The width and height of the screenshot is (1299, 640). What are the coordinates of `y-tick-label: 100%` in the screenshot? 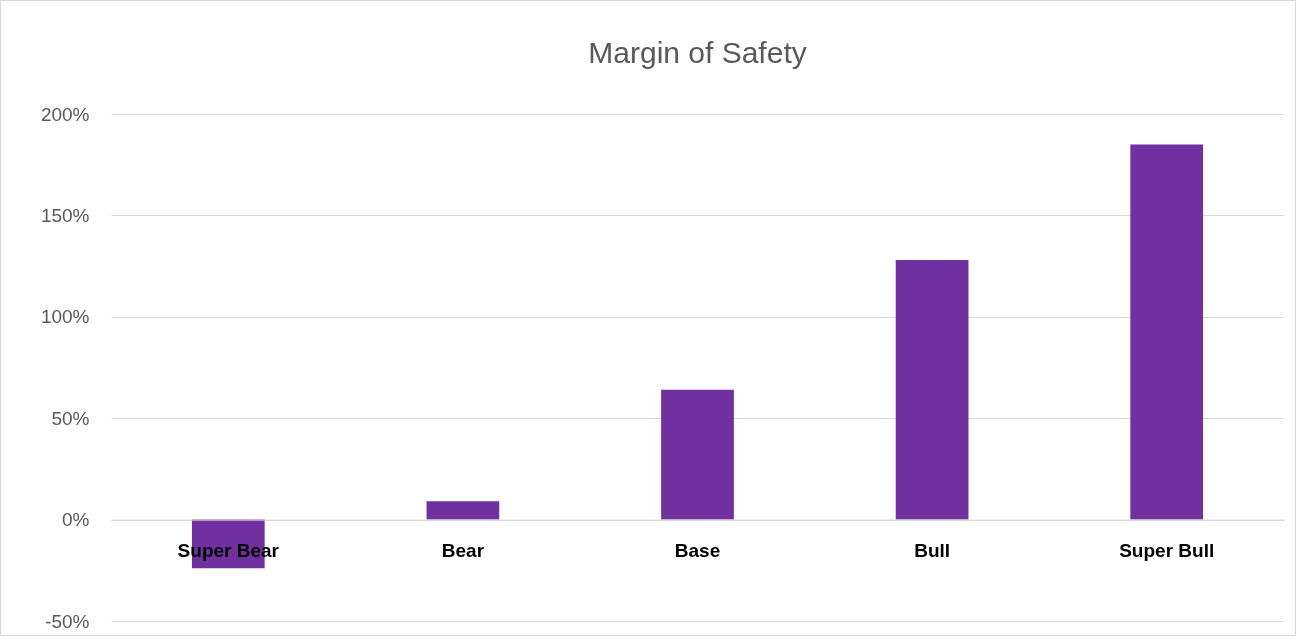 It's located at (65, 317).